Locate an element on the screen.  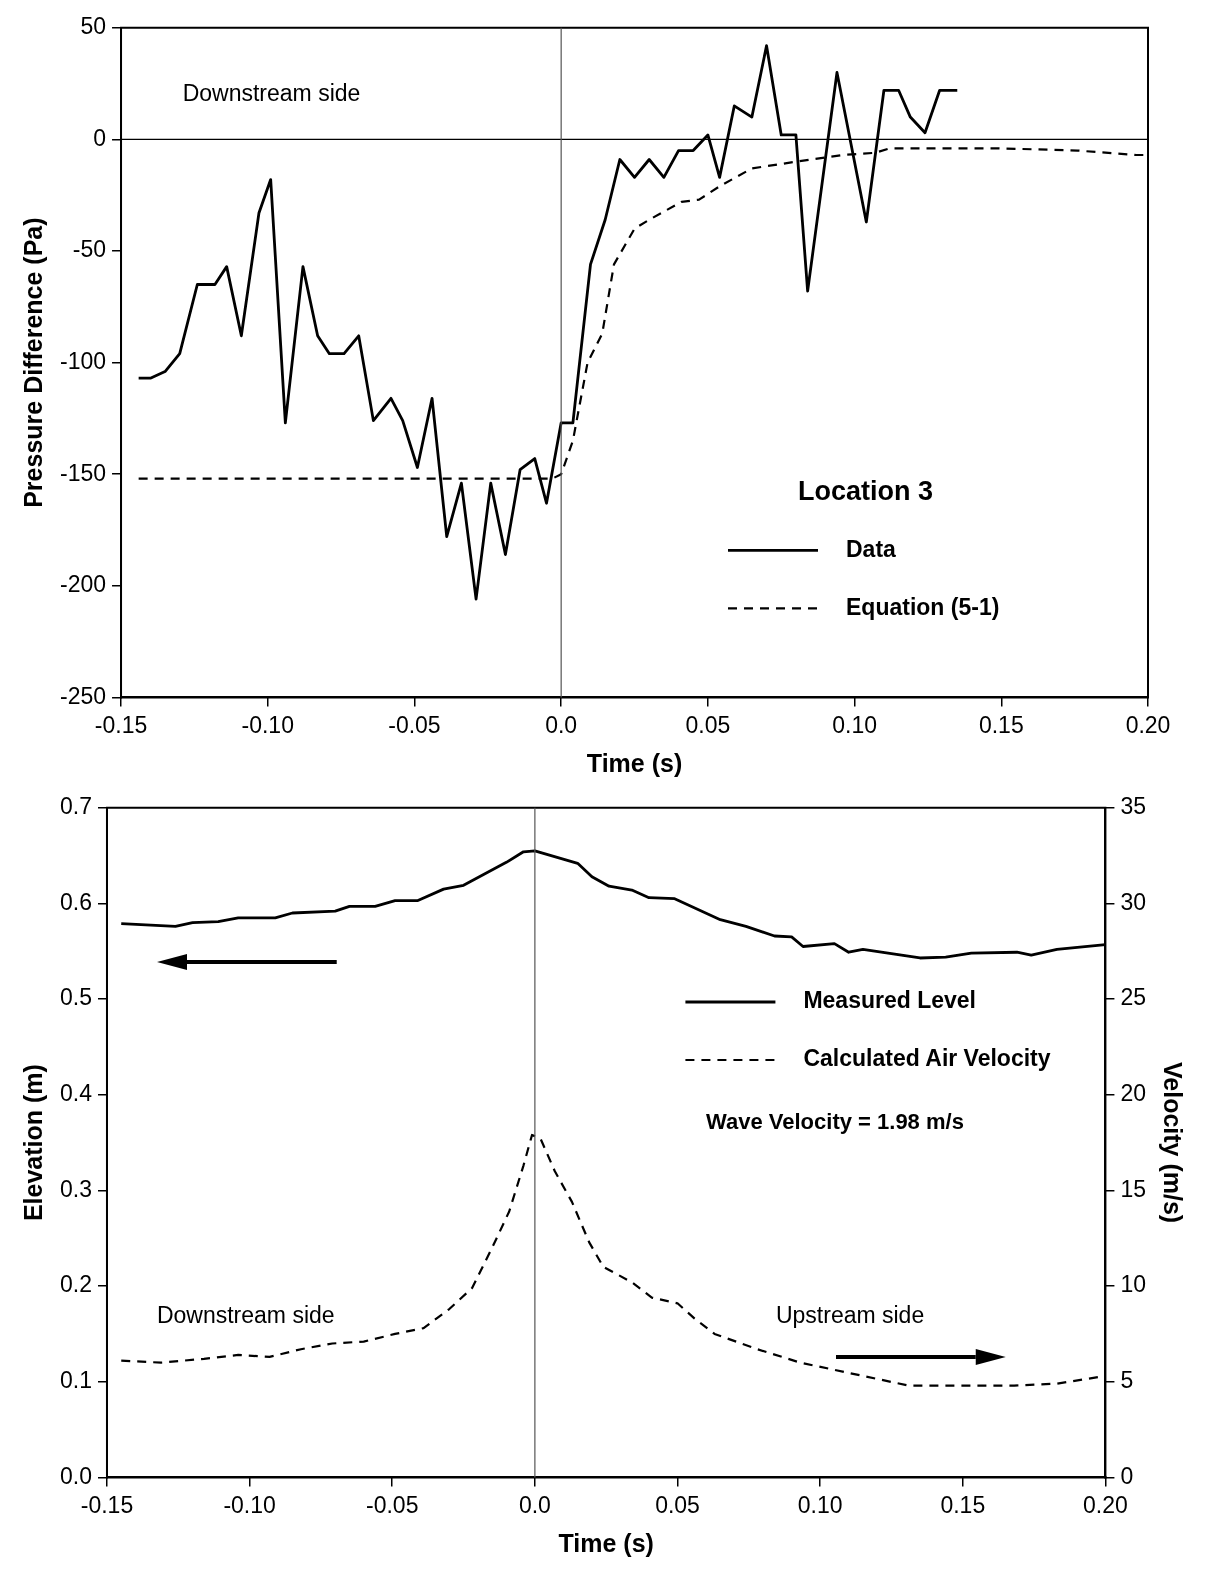
y-tick-label: -250 is located at coordinates (83, 695).